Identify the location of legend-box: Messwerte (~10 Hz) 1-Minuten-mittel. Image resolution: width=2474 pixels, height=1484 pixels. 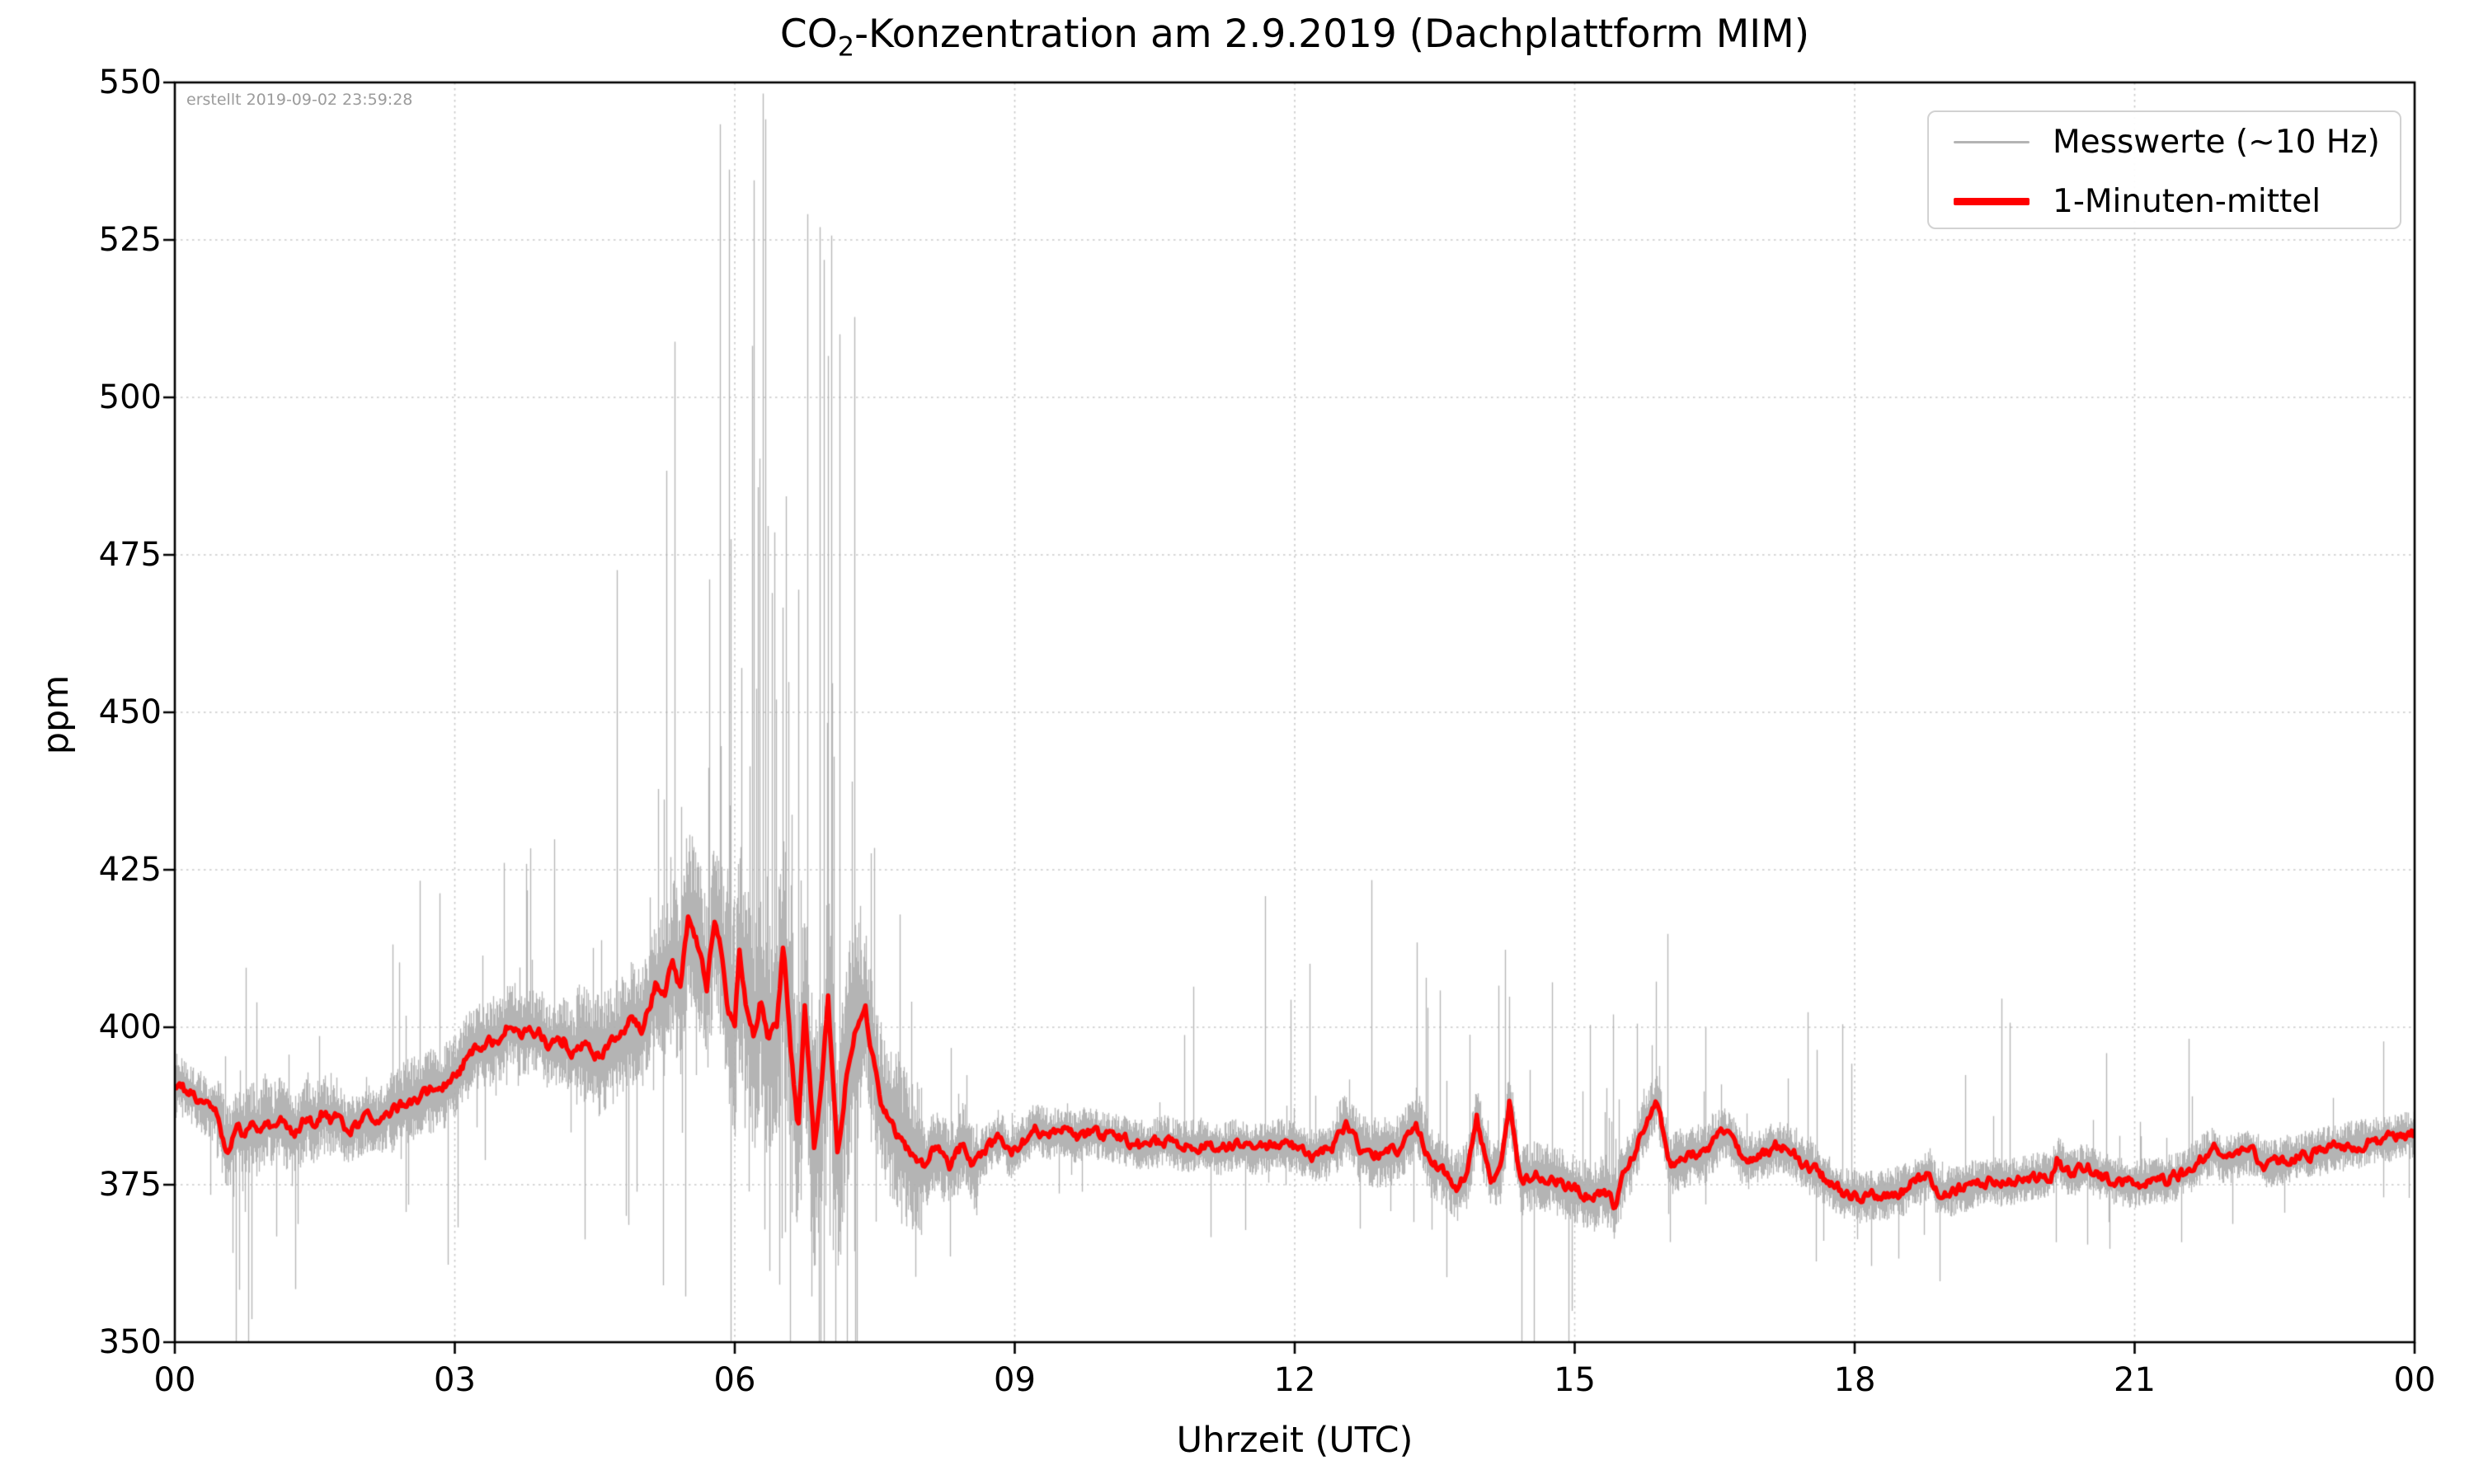
(2164, 169).